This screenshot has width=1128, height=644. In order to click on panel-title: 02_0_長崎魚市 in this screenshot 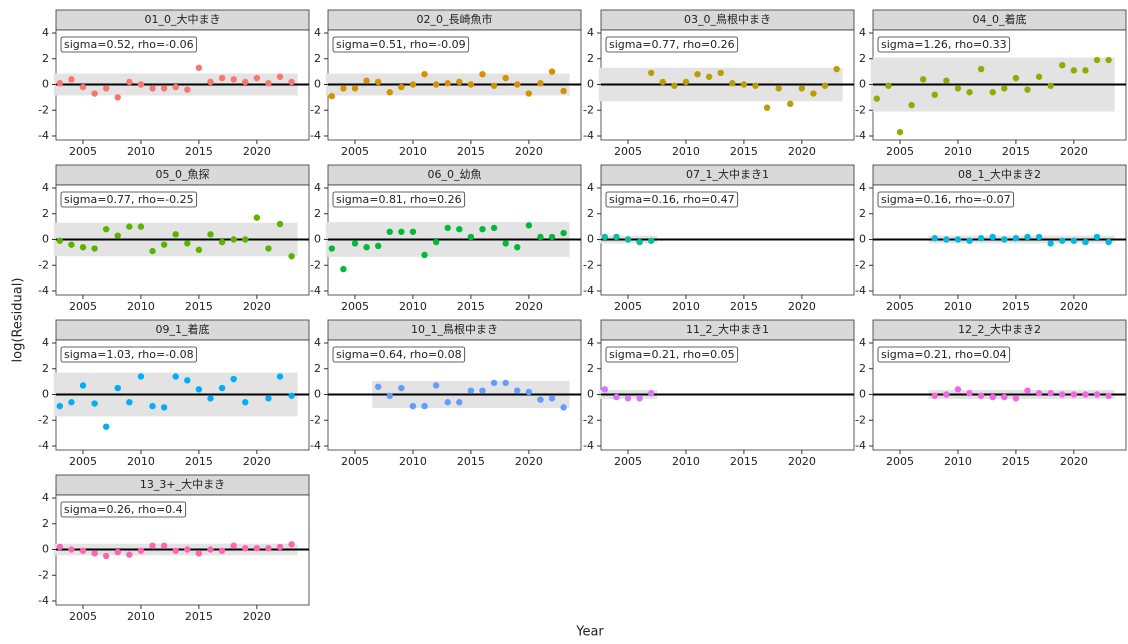, I will do `click(455, 19)`.